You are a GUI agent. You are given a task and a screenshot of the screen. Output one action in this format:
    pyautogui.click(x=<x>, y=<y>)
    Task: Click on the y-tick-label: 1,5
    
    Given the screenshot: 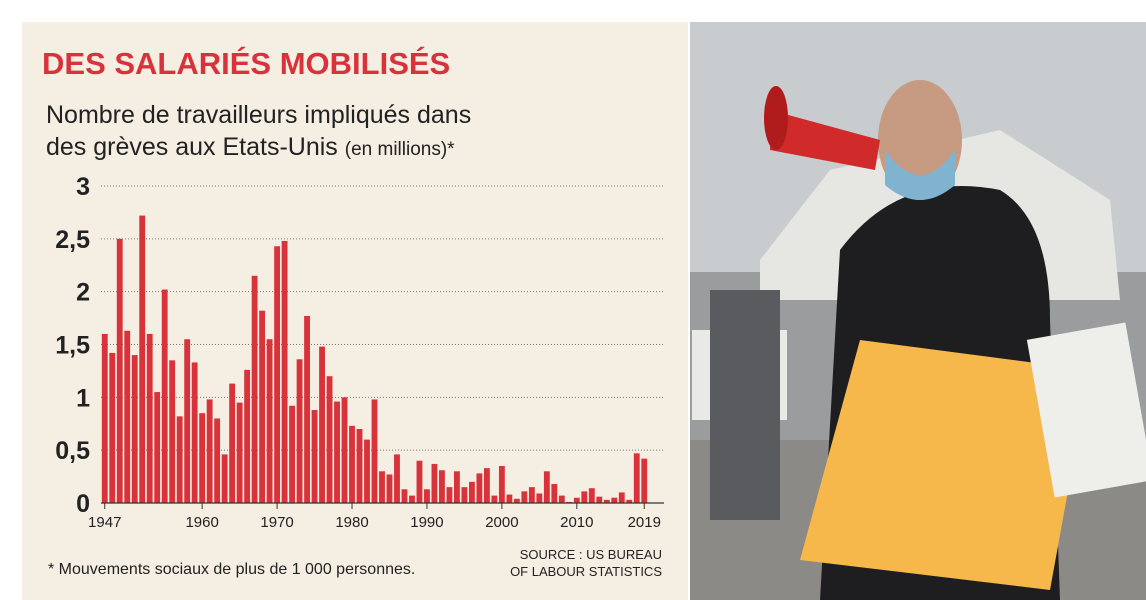 What is the action you would take?
    pyautogui.click(x=72, y=346)
    